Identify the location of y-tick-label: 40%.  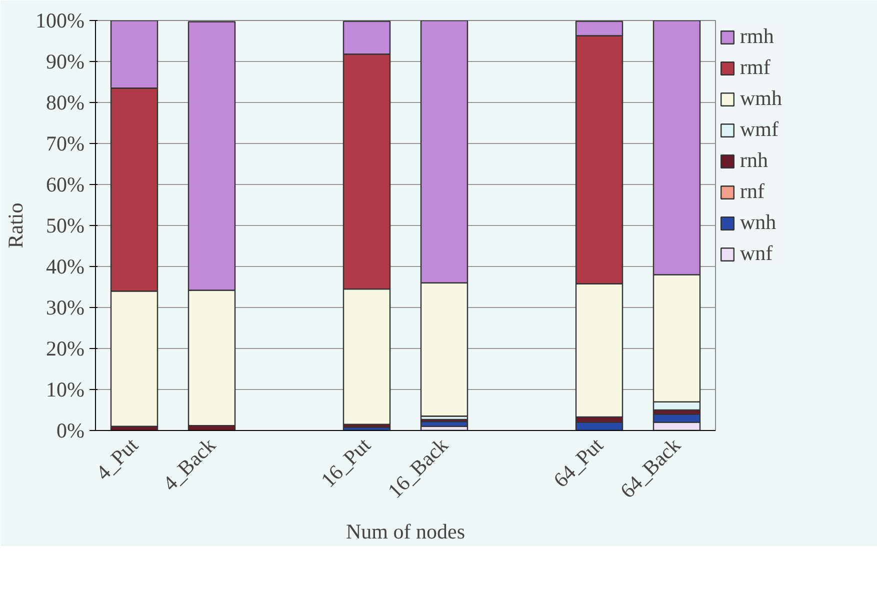
(65, 266).